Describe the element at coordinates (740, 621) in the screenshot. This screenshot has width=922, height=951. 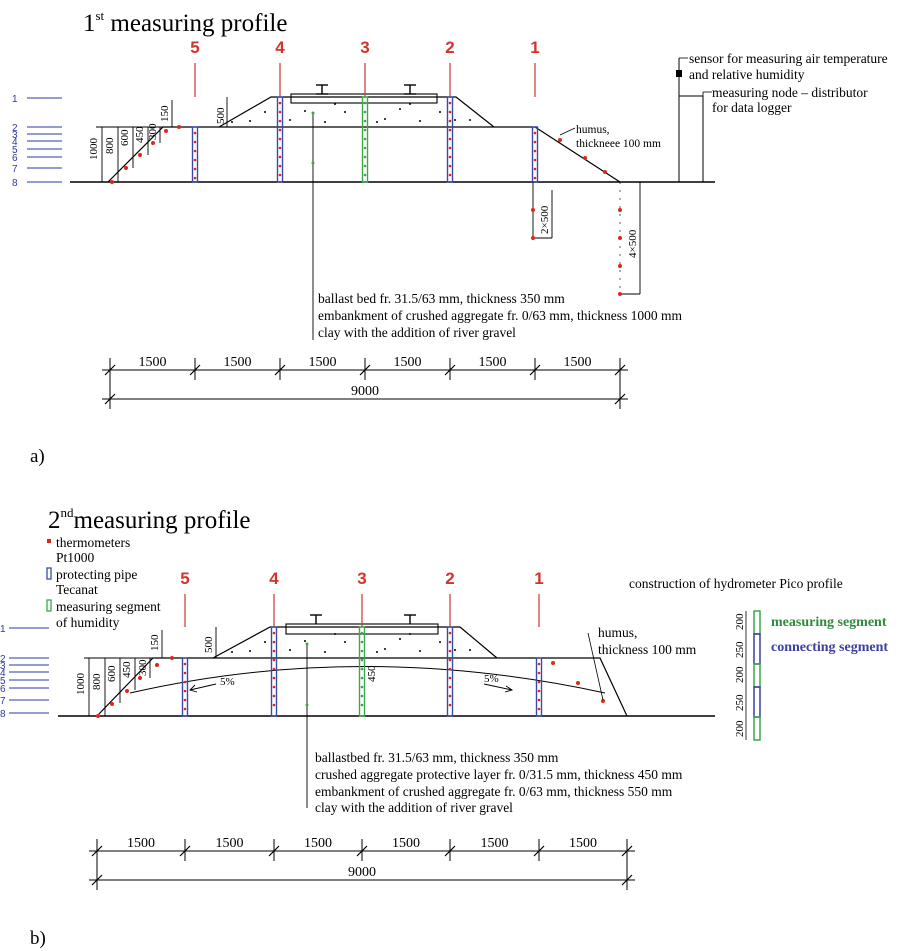
I see `pico-dim-1: 200` at that location.